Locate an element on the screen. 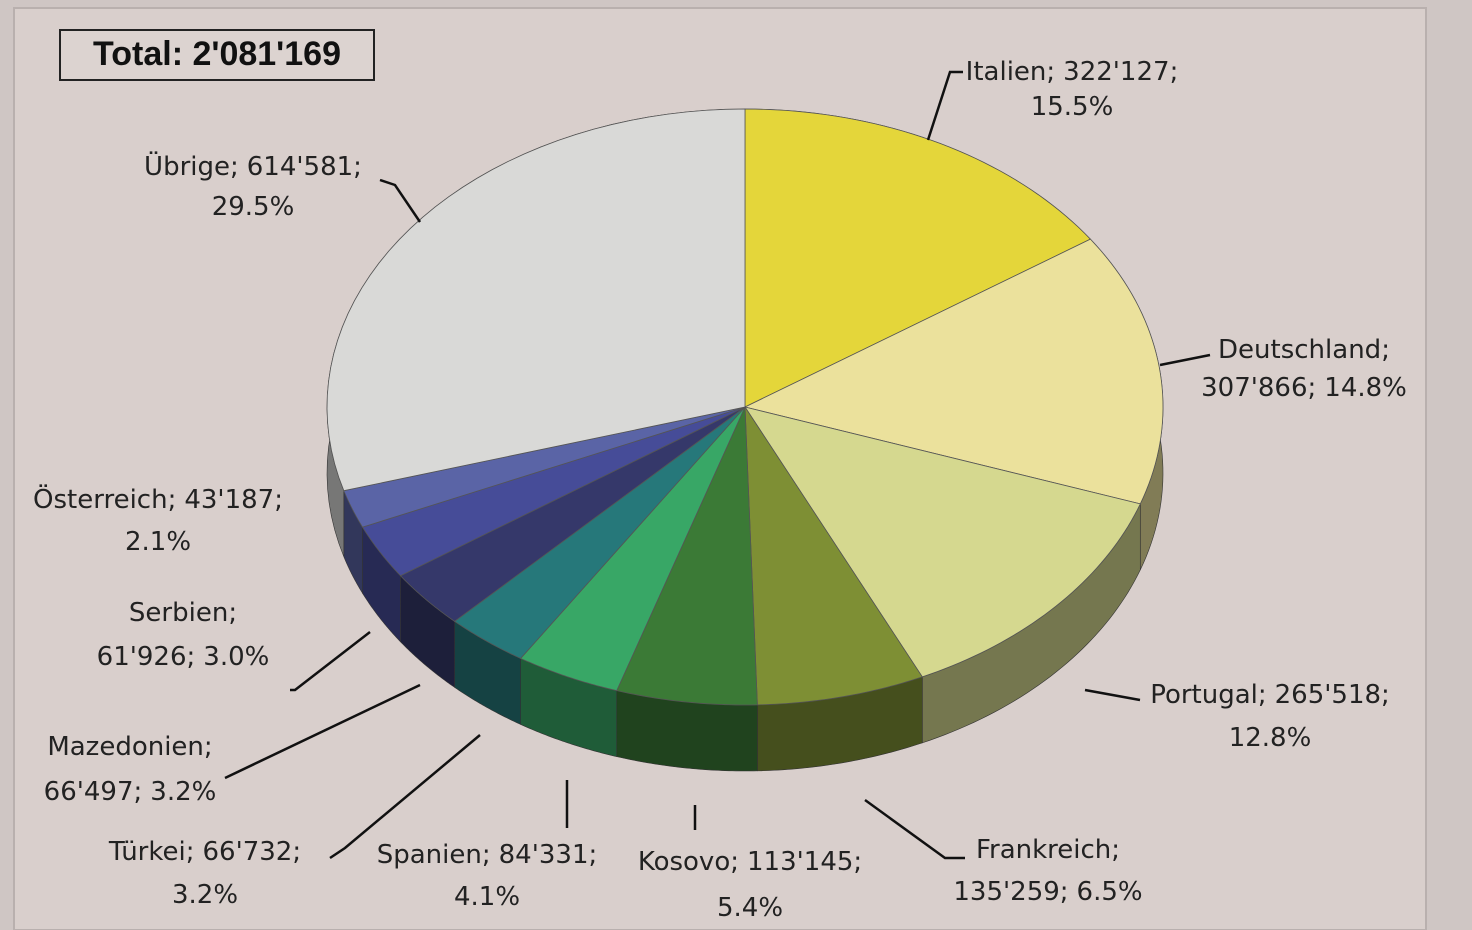 The height and width of the screenshot is (930, 1472). data-label: 66'497; 3.2% is located at coordinates (130, 792).